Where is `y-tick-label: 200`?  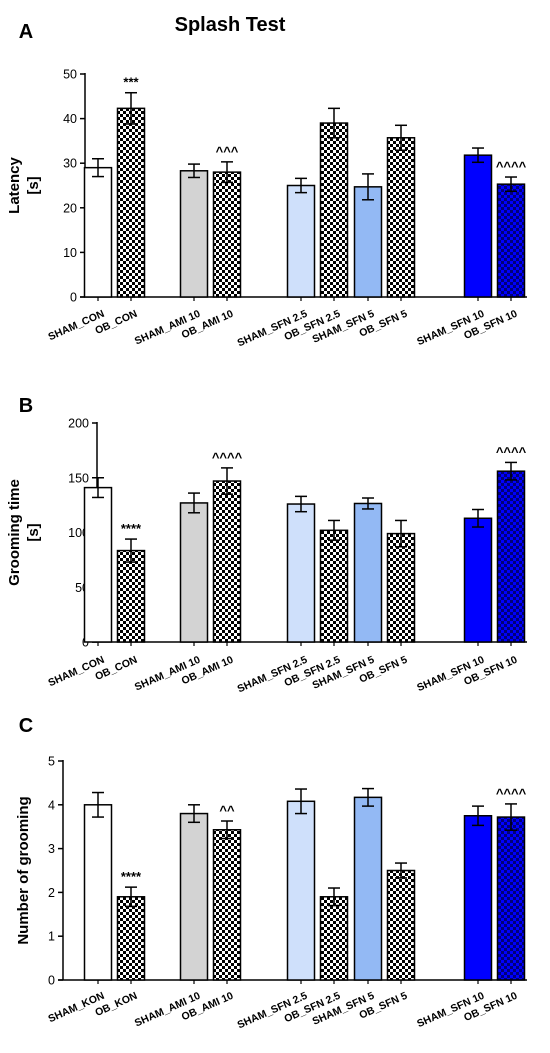
y-tick-label: 200 is located at coordinates (78, 424).